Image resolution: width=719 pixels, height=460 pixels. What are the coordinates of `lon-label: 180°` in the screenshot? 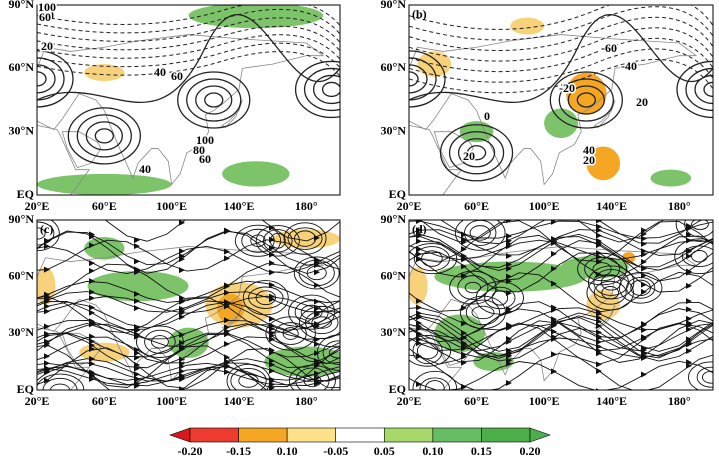 It's located at (679, 206).